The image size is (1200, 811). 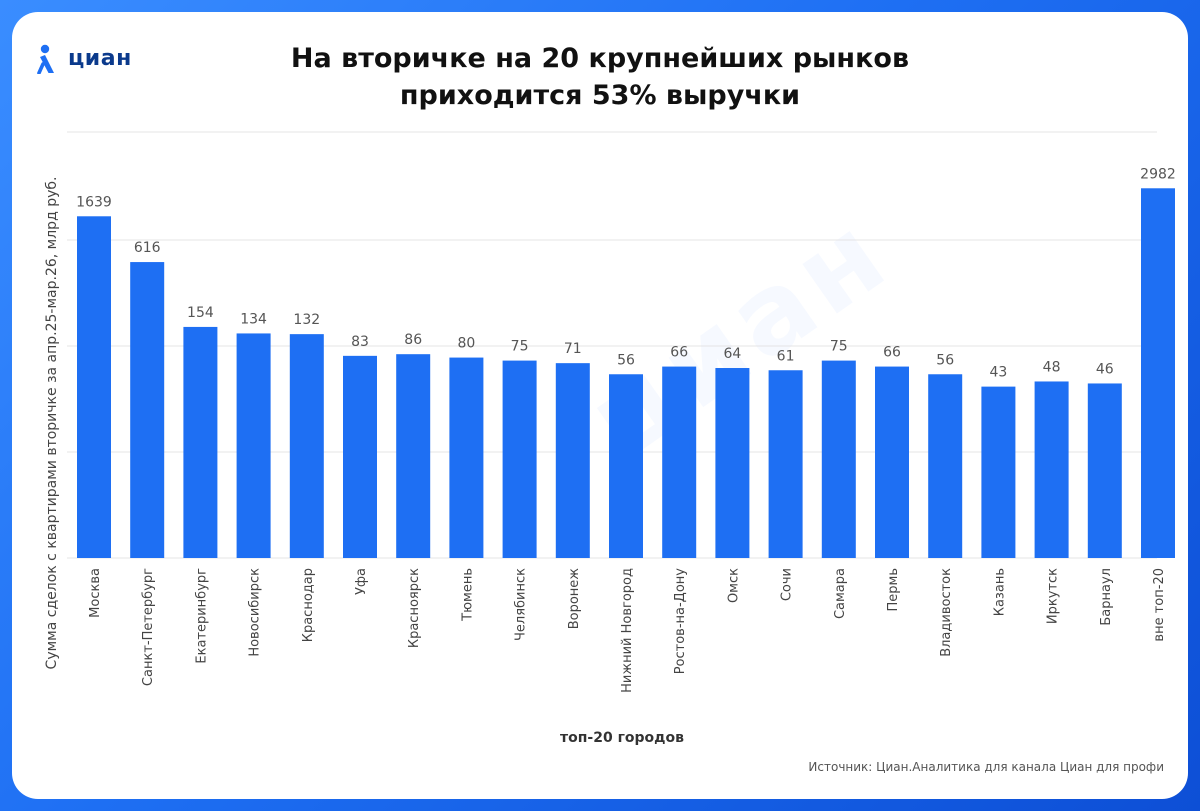 What do you see at coordinates (361, 581) in the screenshot?
I see `x-tick-label: Уфа` at bounding box center [361, 581].